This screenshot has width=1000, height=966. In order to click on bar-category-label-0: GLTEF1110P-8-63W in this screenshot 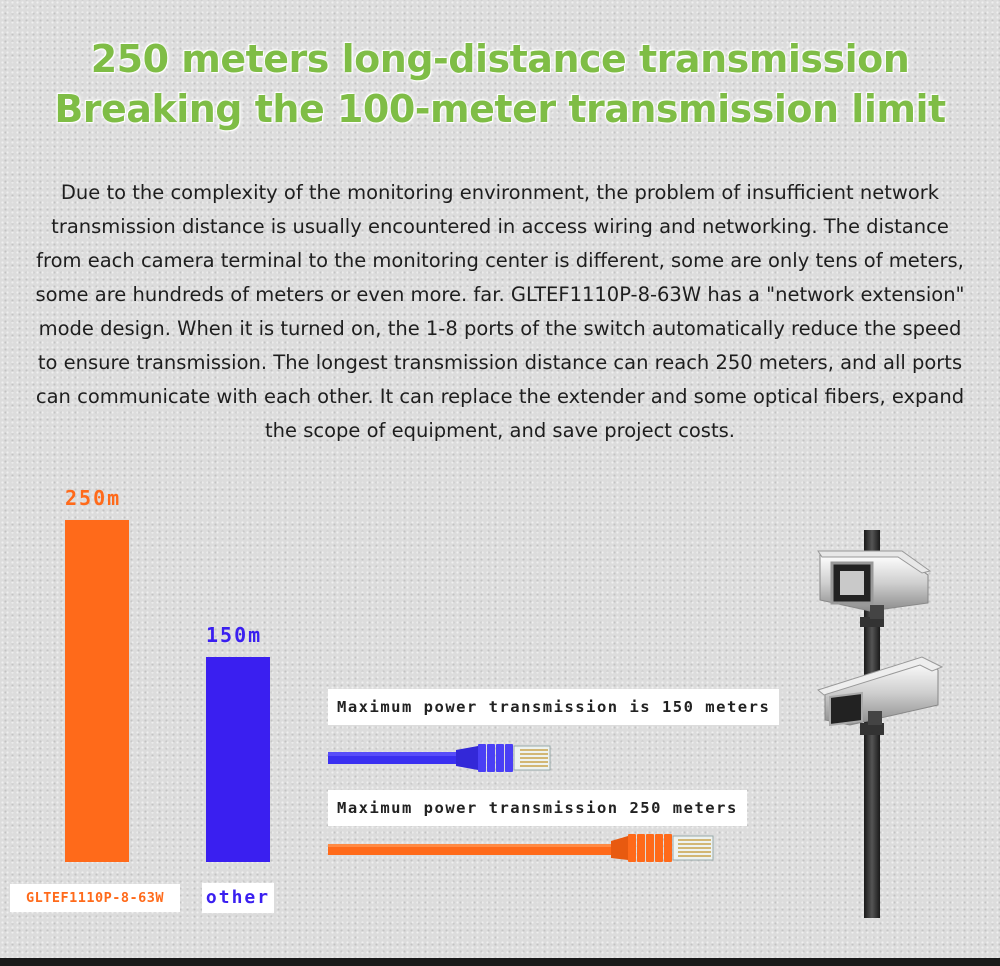, I will do `click(95, 898)`.